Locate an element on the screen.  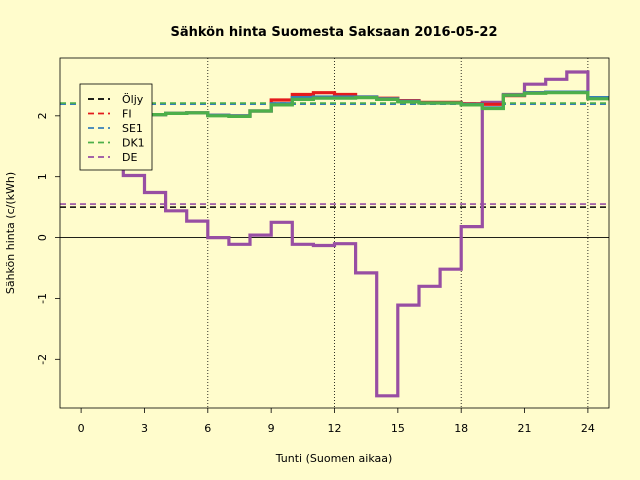
y-tick-label: 0 is located at coordinates (42, 237).